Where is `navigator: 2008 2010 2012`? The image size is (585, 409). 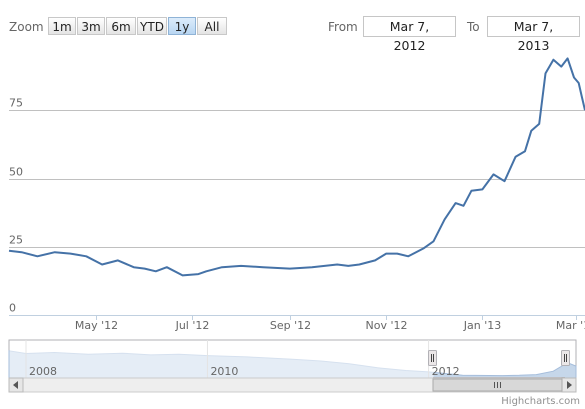 navigator: 2008 2010 2012 is located at coordinates (292, 359).